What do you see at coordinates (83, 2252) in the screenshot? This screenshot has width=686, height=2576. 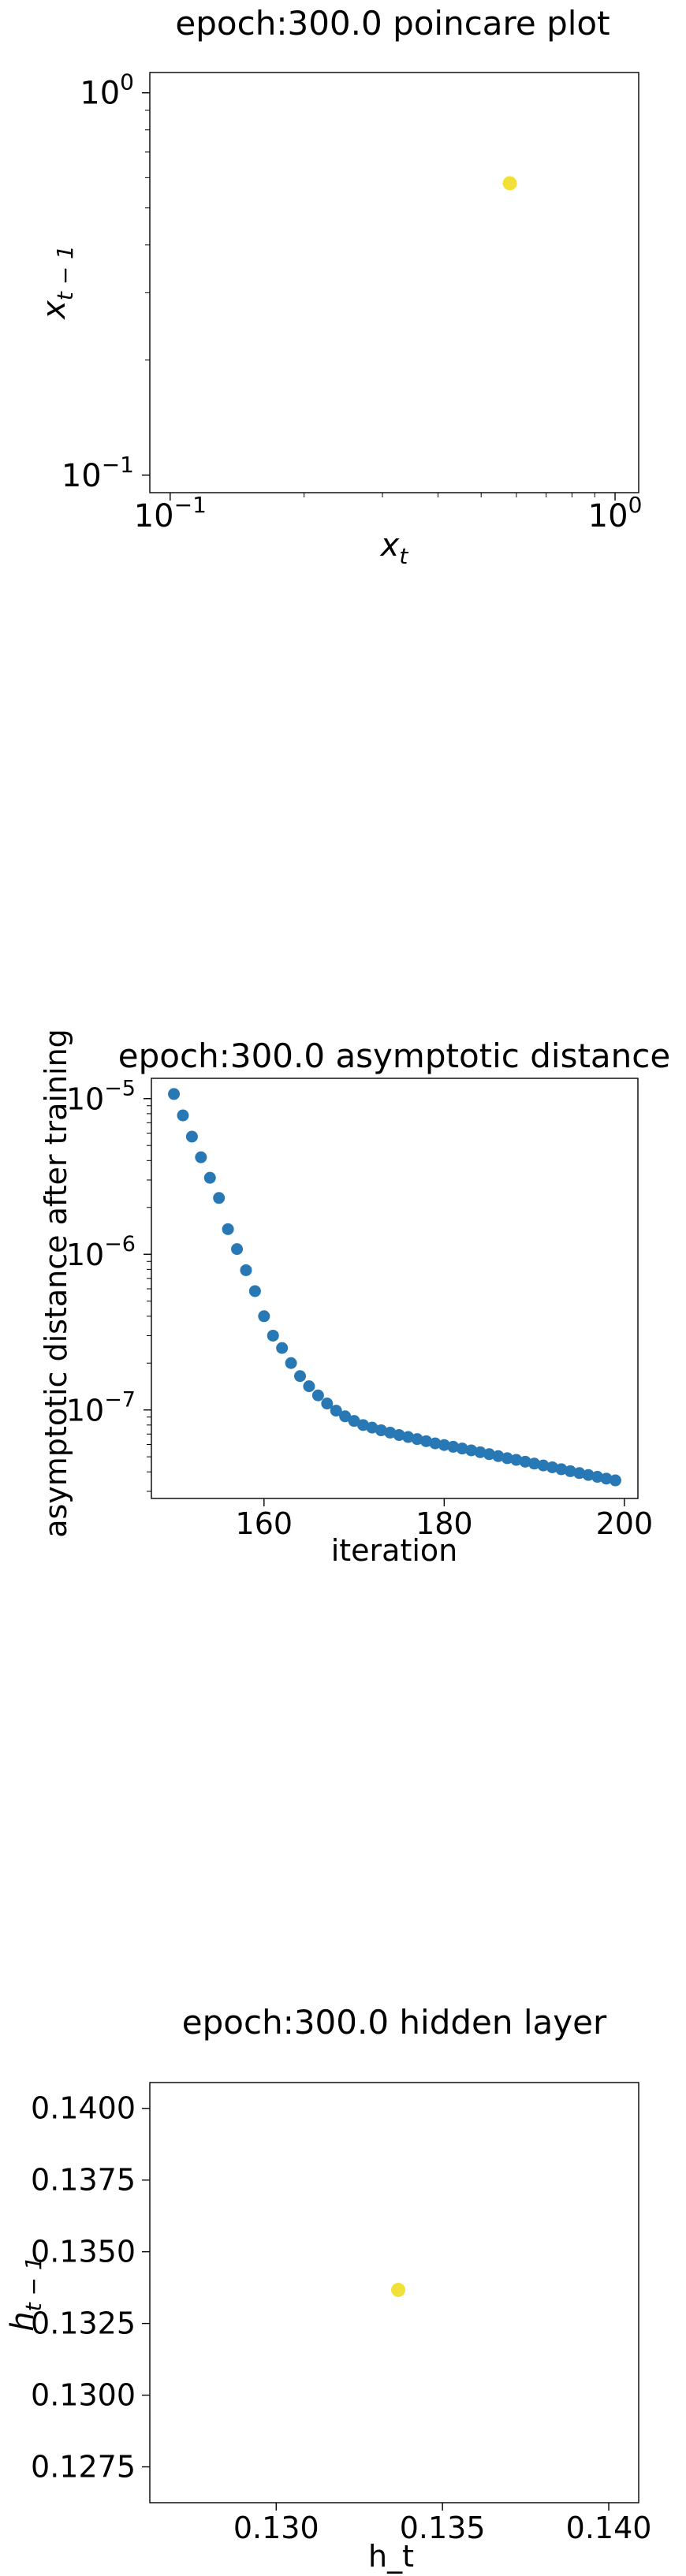 I see `y-tick-label: 0.1350` at bounding box center [83, 2252].